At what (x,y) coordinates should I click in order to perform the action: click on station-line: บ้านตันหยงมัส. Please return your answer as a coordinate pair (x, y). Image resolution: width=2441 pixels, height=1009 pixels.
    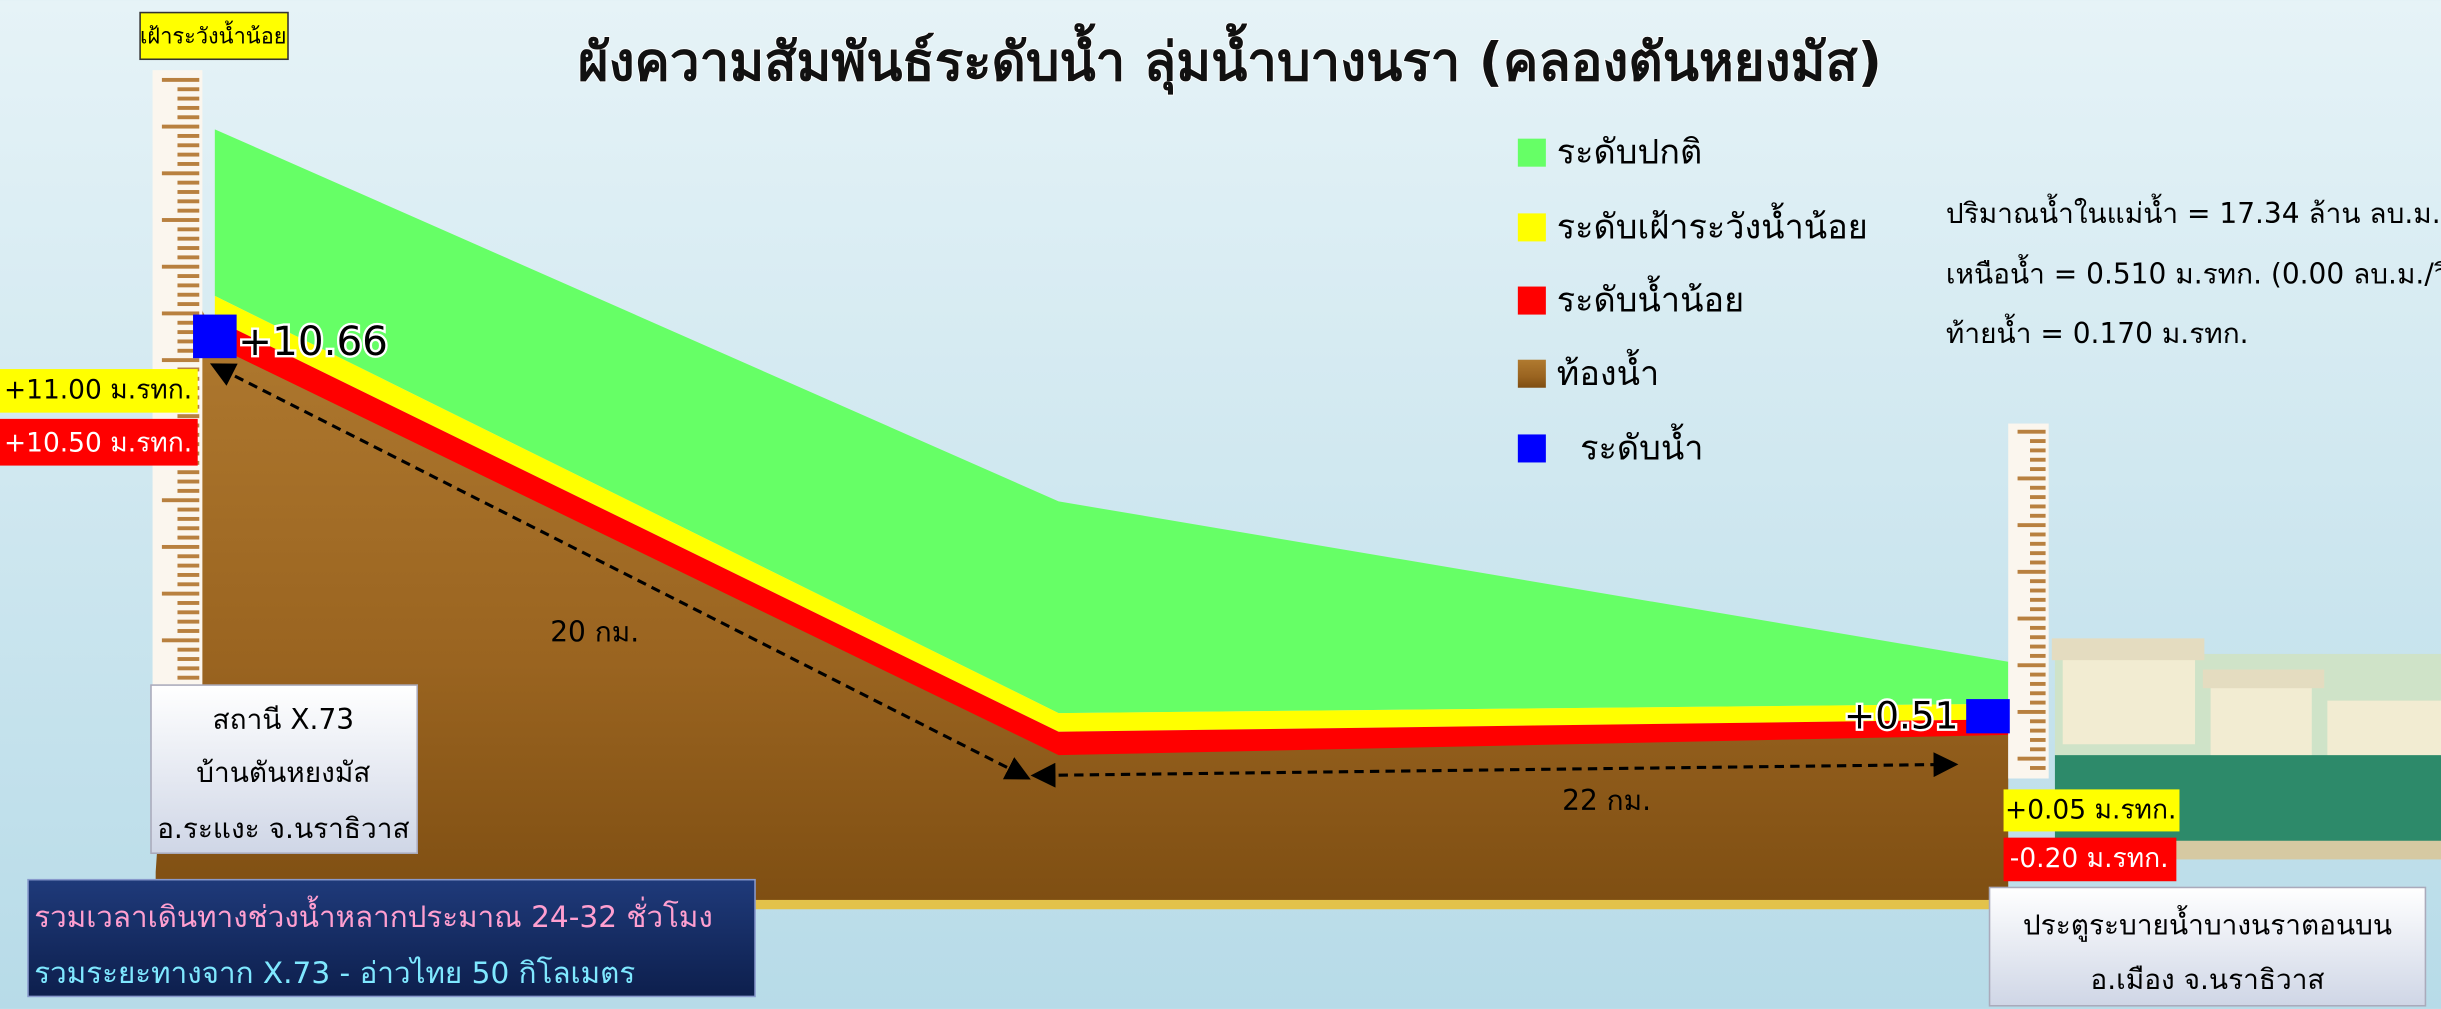
    Looking at the image, I should click on (283, 772).